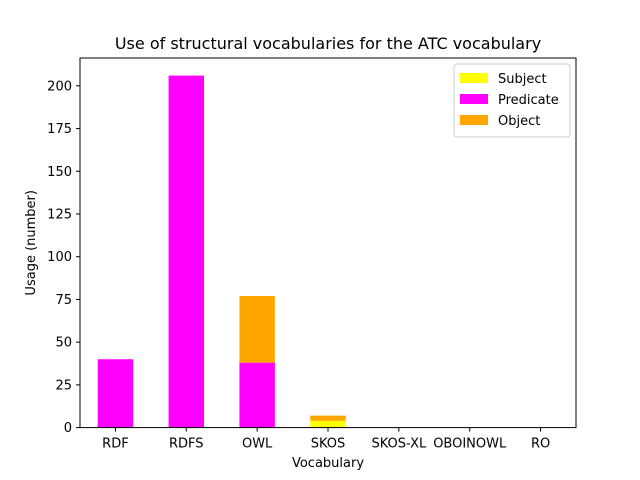  Describe the element at coordinates (328, 444) in the screenshot. I see `x-tick-label-skos: SKOS` at that location.